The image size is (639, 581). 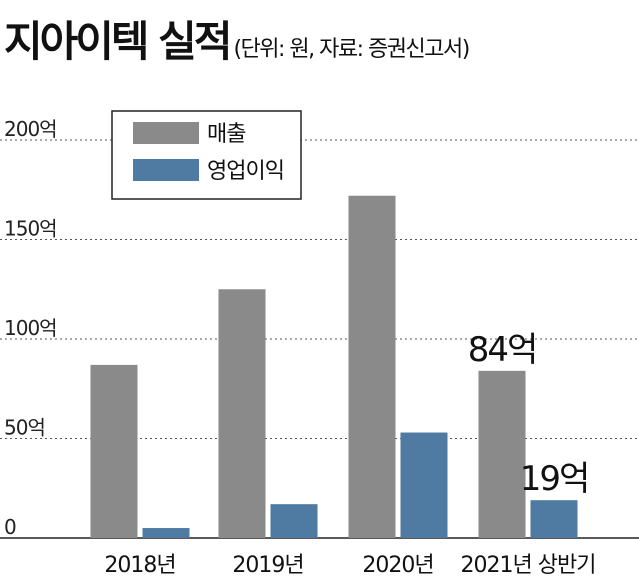 What do you see at coordinates (226, 134) in the screenshot?
I see `legend-label-revenue: 매출` at bounding box center [226, 134].